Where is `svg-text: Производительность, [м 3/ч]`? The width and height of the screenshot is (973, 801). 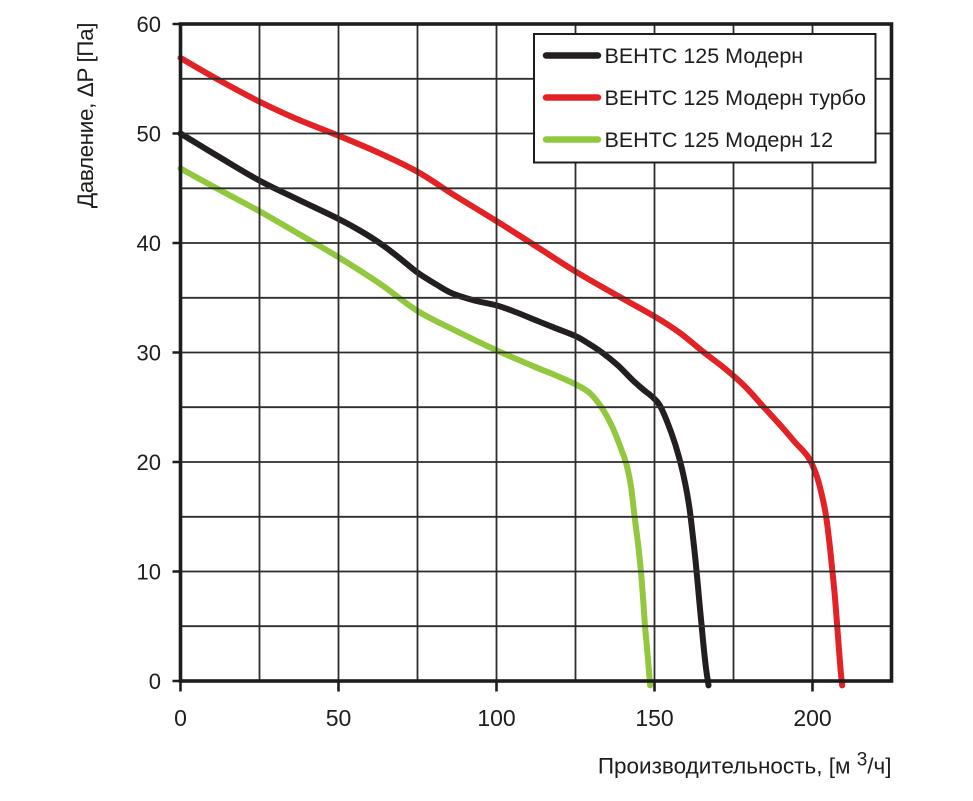
svg-text: Производительность, [м 3/ч] is located at coordinates (745, 764).